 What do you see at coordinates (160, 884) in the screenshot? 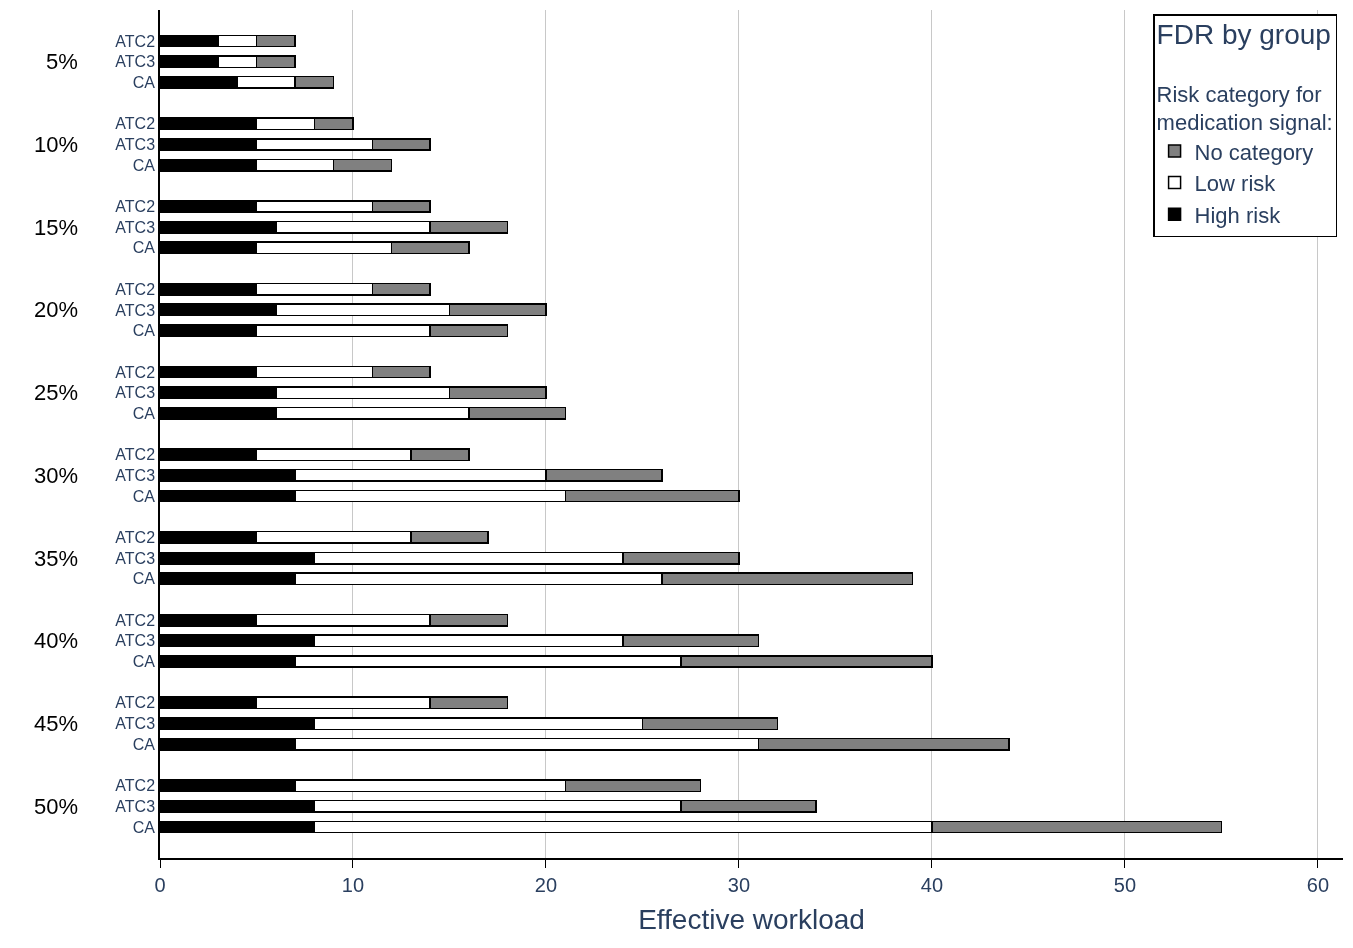
I see `x-tick-label: 0` at bounding box center [160, 884].